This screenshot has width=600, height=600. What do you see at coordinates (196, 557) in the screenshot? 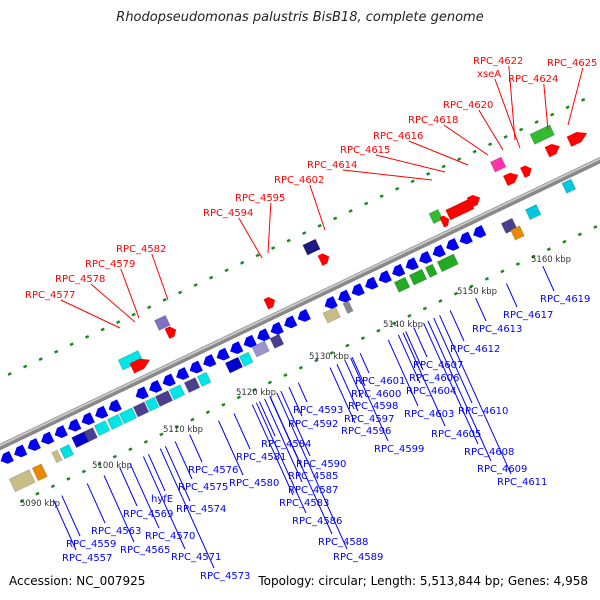
I see `gene-label: RPC_4571` at bounding box center [196, 557].